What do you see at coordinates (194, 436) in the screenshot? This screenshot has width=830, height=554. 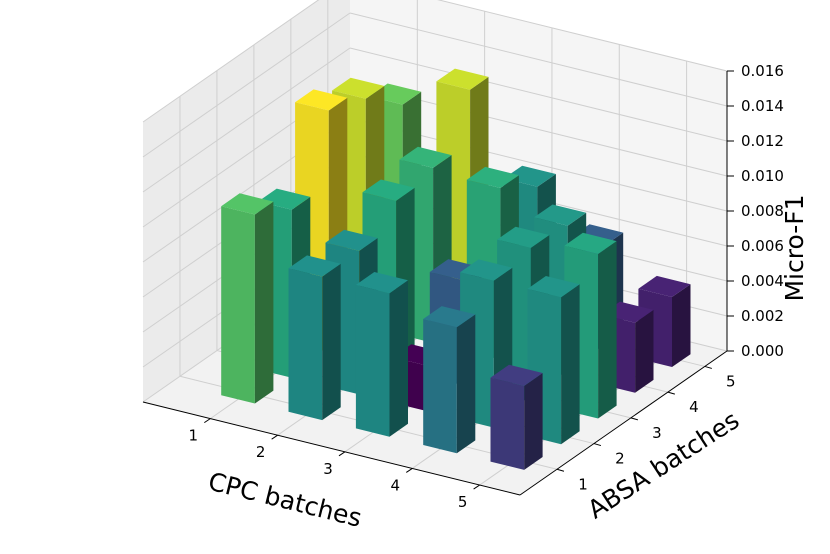 I see `x-tick-label: 1` at bounding box center [194, 436].